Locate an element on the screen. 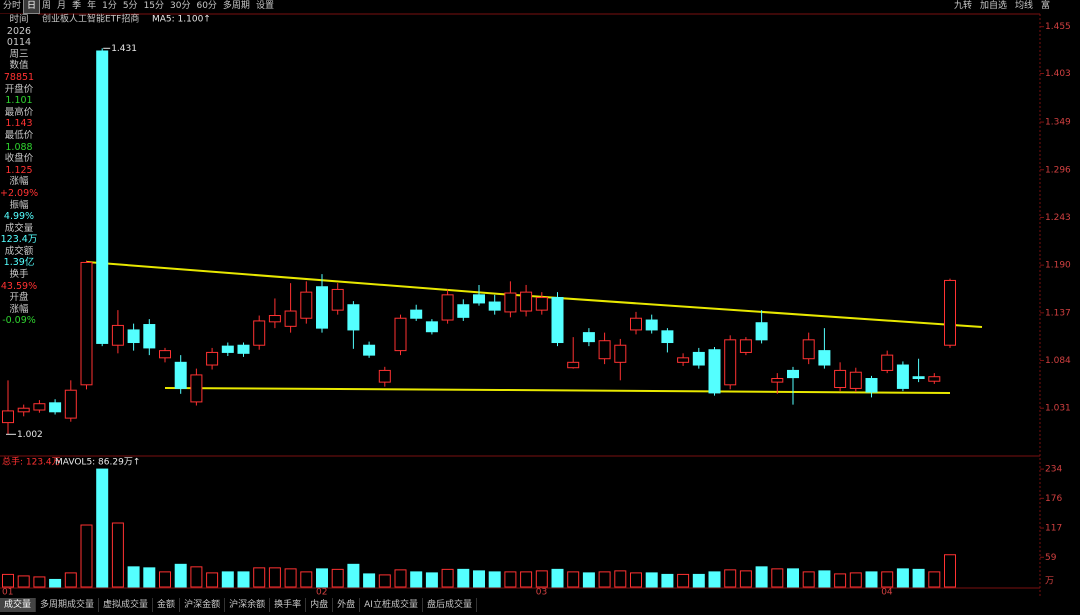  indicator-tab: 盘后成交量 is located at coordinates (450, 605).